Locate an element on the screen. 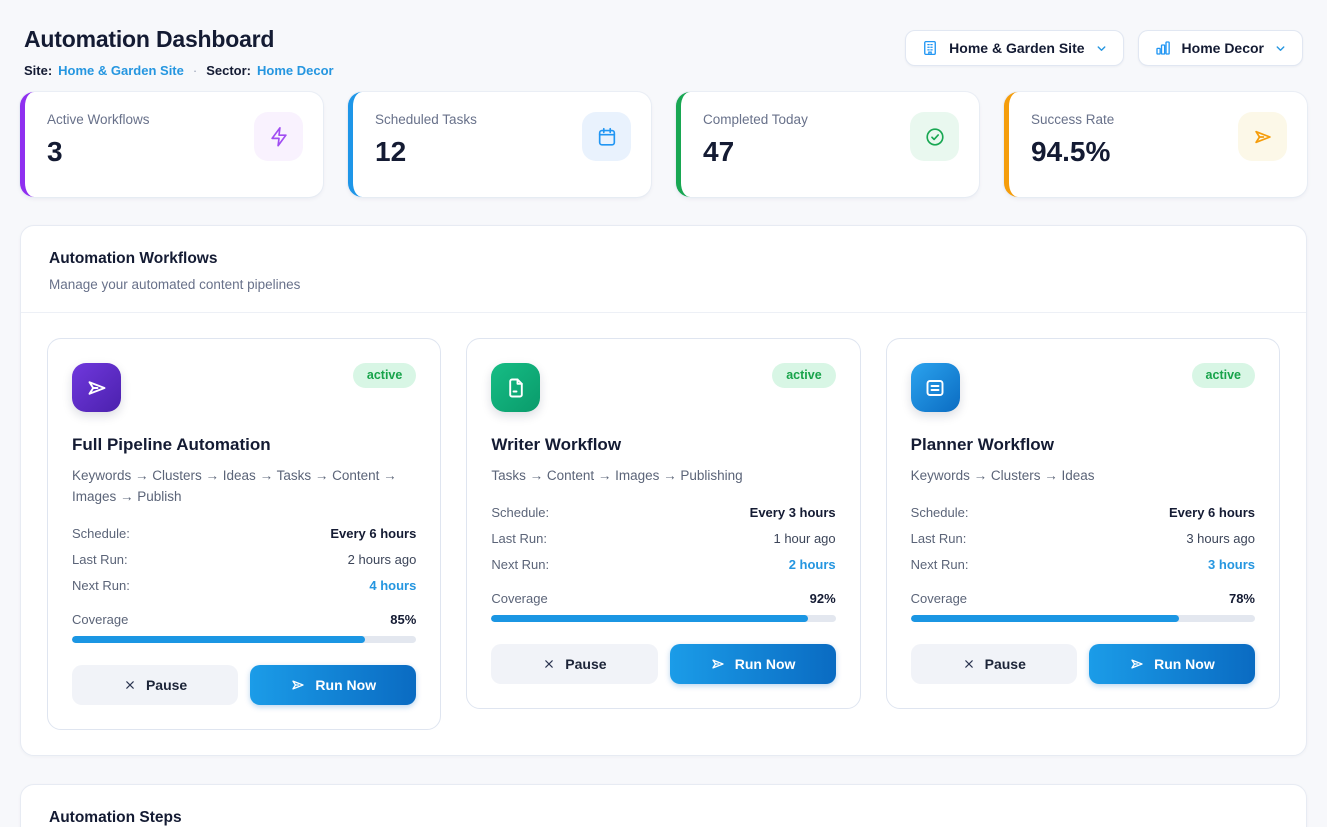 The image size is (1327, 827). header-actions: Home & Garden Site Home Decor is located at coordinates (1104, 48).